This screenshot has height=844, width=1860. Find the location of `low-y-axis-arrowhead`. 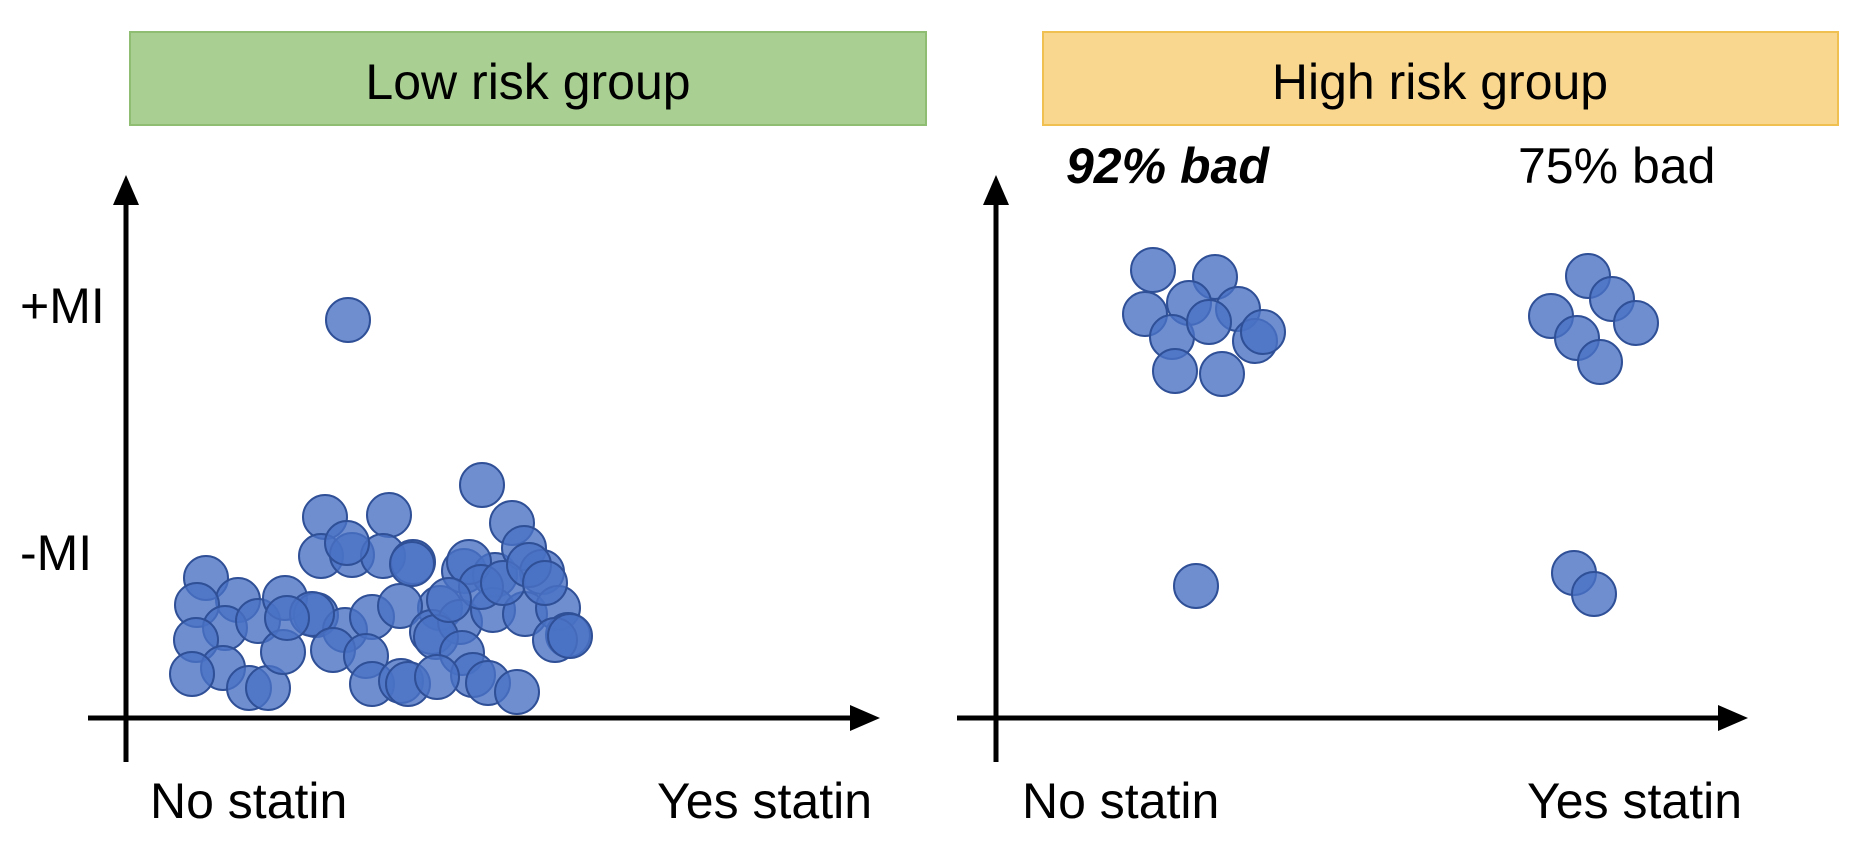

low-y-axis-arrowhead is located at coordinates (126, 190).